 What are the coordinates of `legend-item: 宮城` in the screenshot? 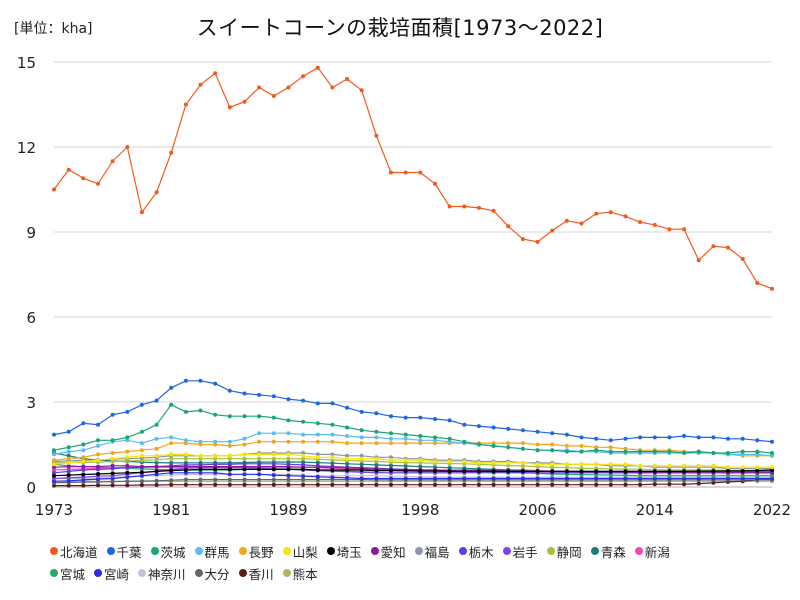 It's located at (67, 573).